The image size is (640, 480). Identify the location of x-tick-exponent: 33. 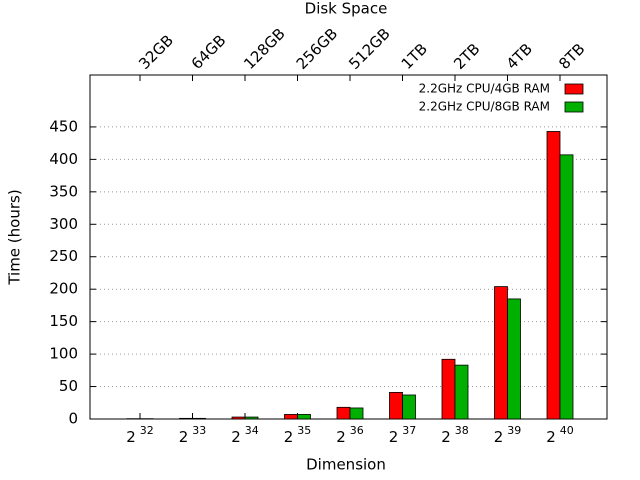
(199, 430).